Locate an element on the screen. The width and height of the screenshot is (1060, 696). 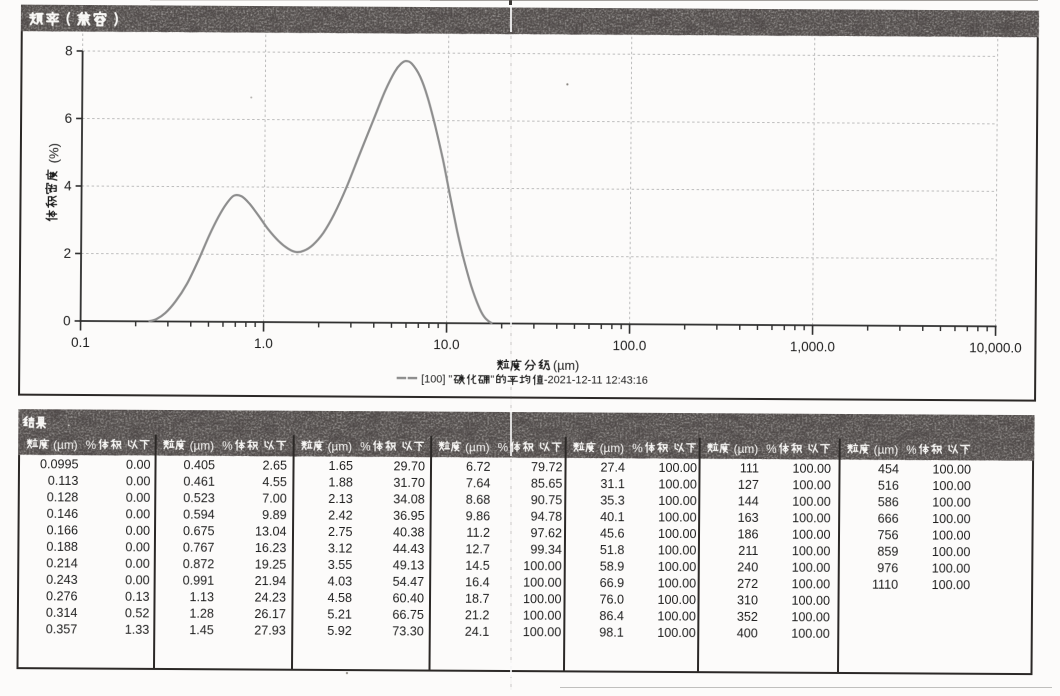
svg-text: 1.88 is located at coordinates (340, 482).